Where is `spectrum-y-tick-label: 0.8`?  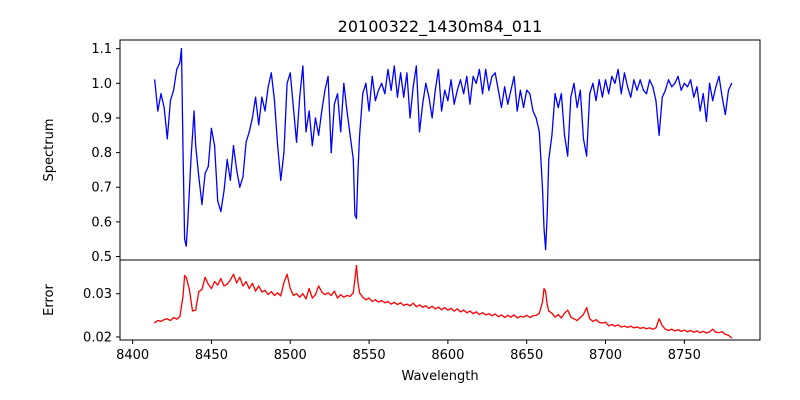 spectrum-y-tick-label: 0.8 is located at coordinates (101, 153).